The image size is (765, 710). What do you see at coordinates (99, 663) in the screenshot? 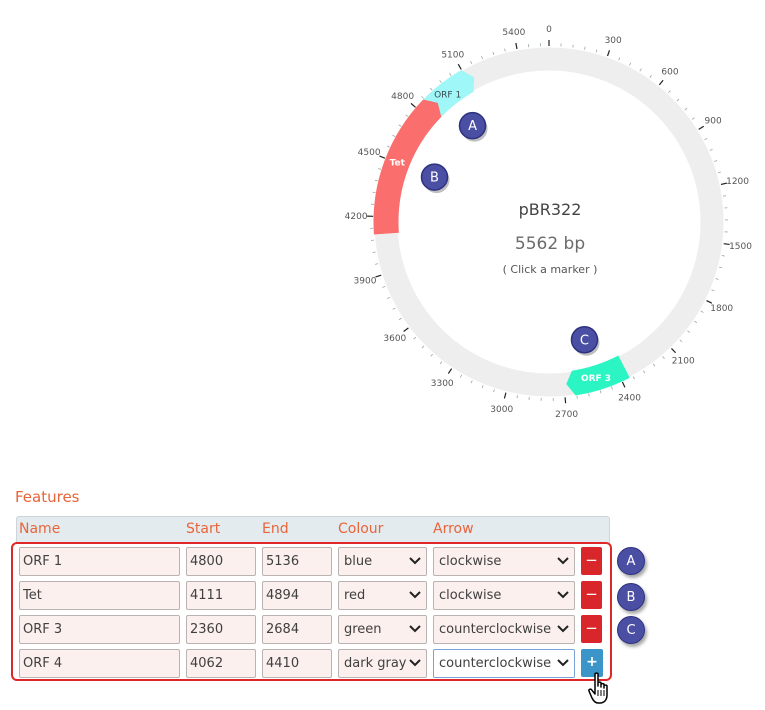
I see `new-feature-name-input` at bounding box center [99, 663].